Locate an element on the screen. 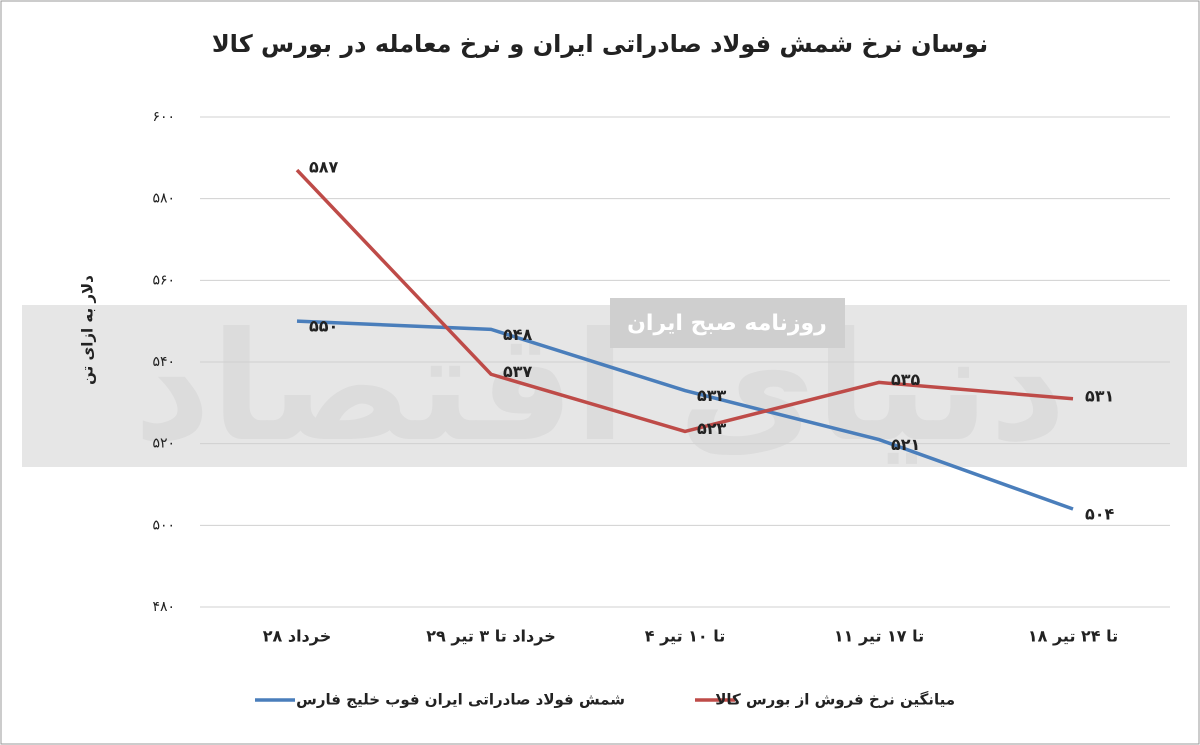  x-tick-label: ۲۹ خرداد تا ۳ تیر is located at coordinates (490, 636).